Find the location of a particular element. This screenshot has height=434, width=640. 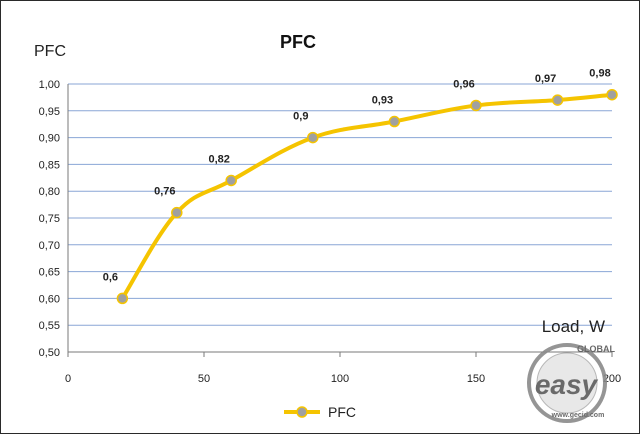

data-label: 0,6 is located at coordinates (110, 277).